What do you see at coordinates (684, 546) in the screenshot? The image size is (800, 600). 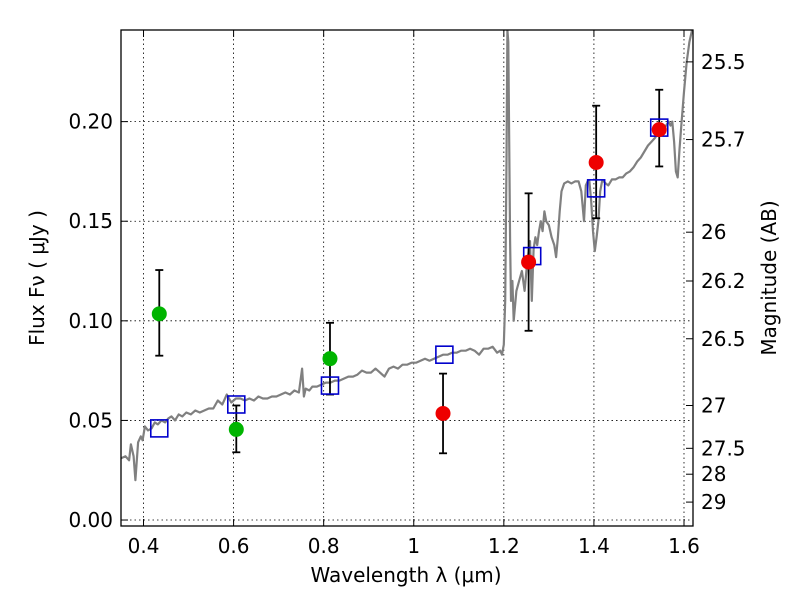 I see `x-tick-label: 1.6` at bounding box center [684, 546].